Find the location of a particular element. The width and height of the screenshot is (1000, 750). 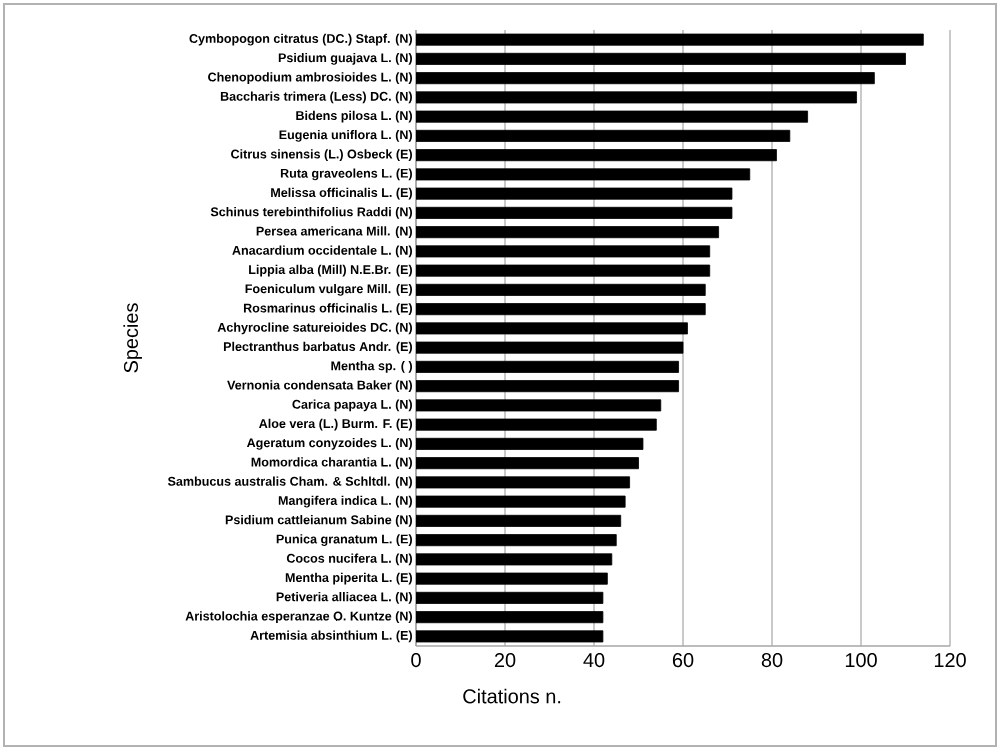

x-tick-label: 60 is located at coordinates (683, 660).